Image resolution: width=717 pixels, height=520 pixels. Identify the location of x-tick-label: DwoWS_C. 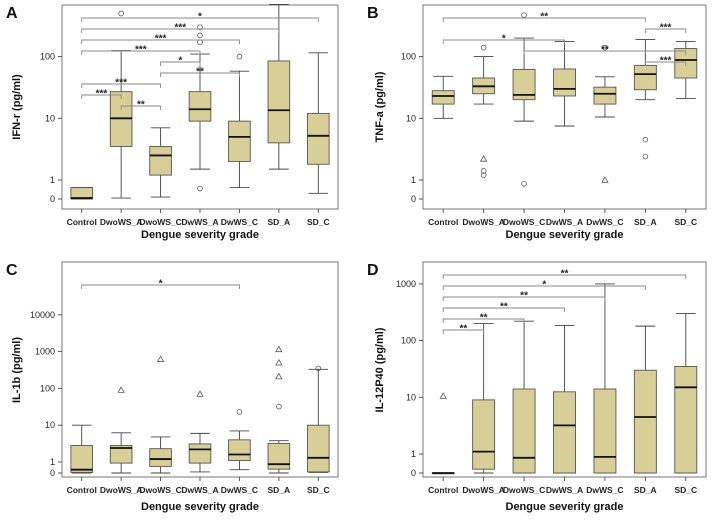
(524, 490).